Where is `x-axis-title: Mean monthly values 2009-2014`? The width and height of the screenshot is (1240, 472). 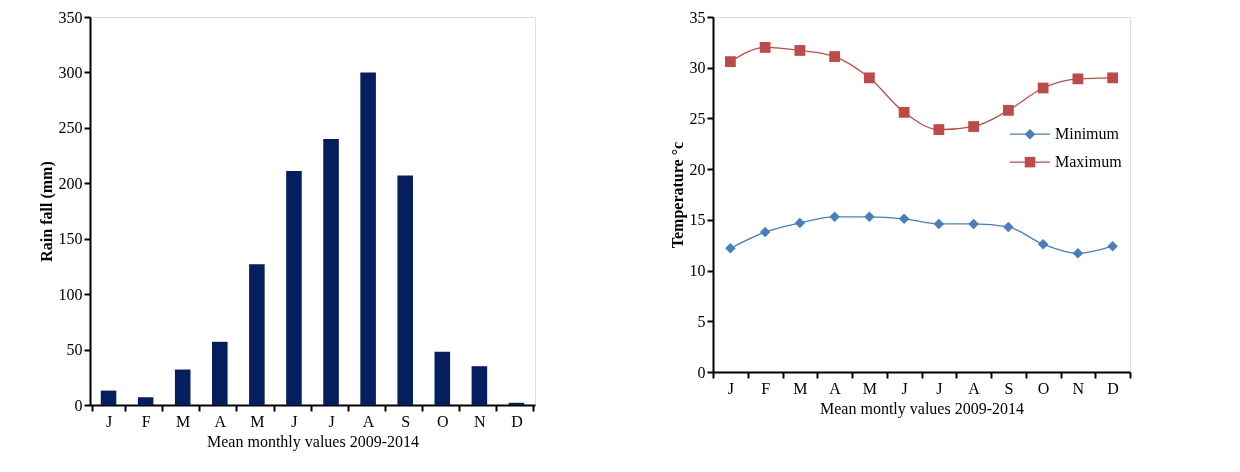 x-axis-title: Mean monthly values 2009-2014 is located at coordinates (313, 441).